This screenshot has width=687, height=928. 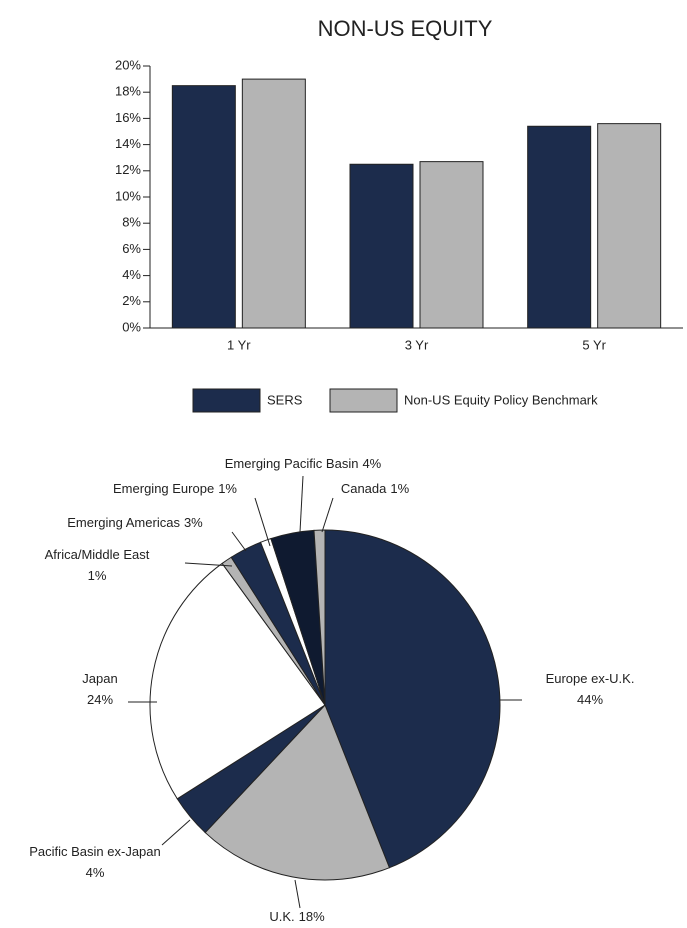 What do you see at coordinates (292, 463) in the screenshot?
I see `slice-name: Emerging Pacific Basin` at bounding box center [292, 463].